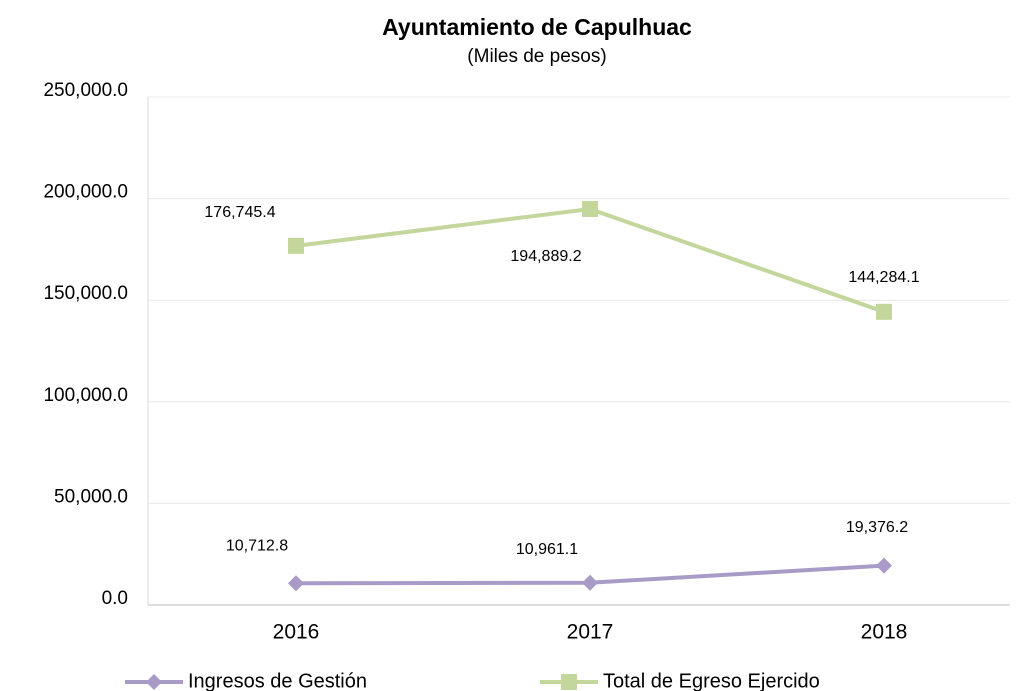  What do you see at coordinates (85, 395) in the screenshot?
I see `y-tick-label: 100,000.0` at bounding box center [85, 395].